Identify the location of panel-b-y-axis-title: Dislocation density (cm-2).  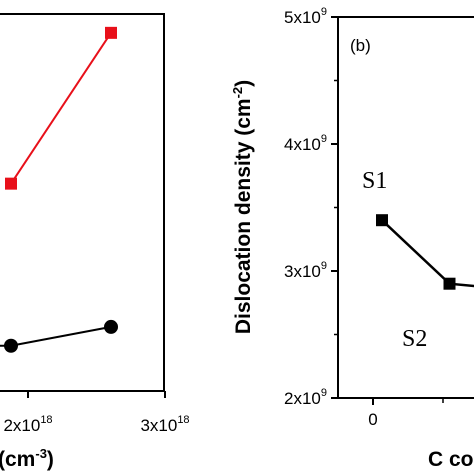
(242, 207).